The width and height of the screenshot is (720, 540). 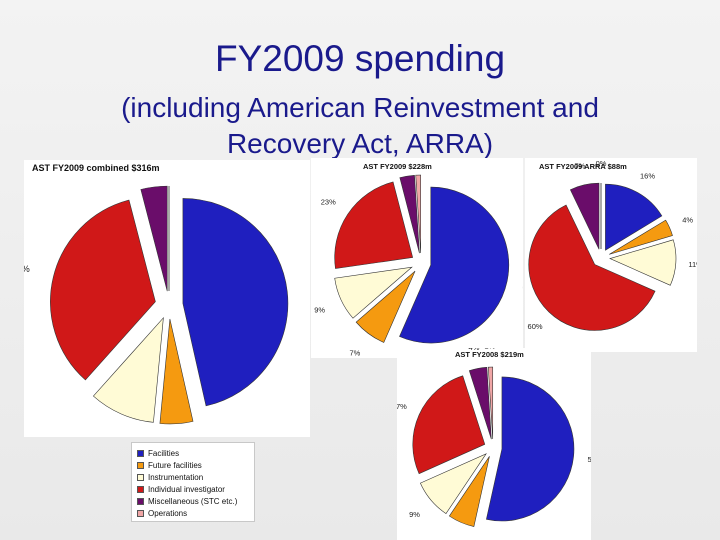 I want to click on pie-slice-label: 23%, so click(x=328, y=201).